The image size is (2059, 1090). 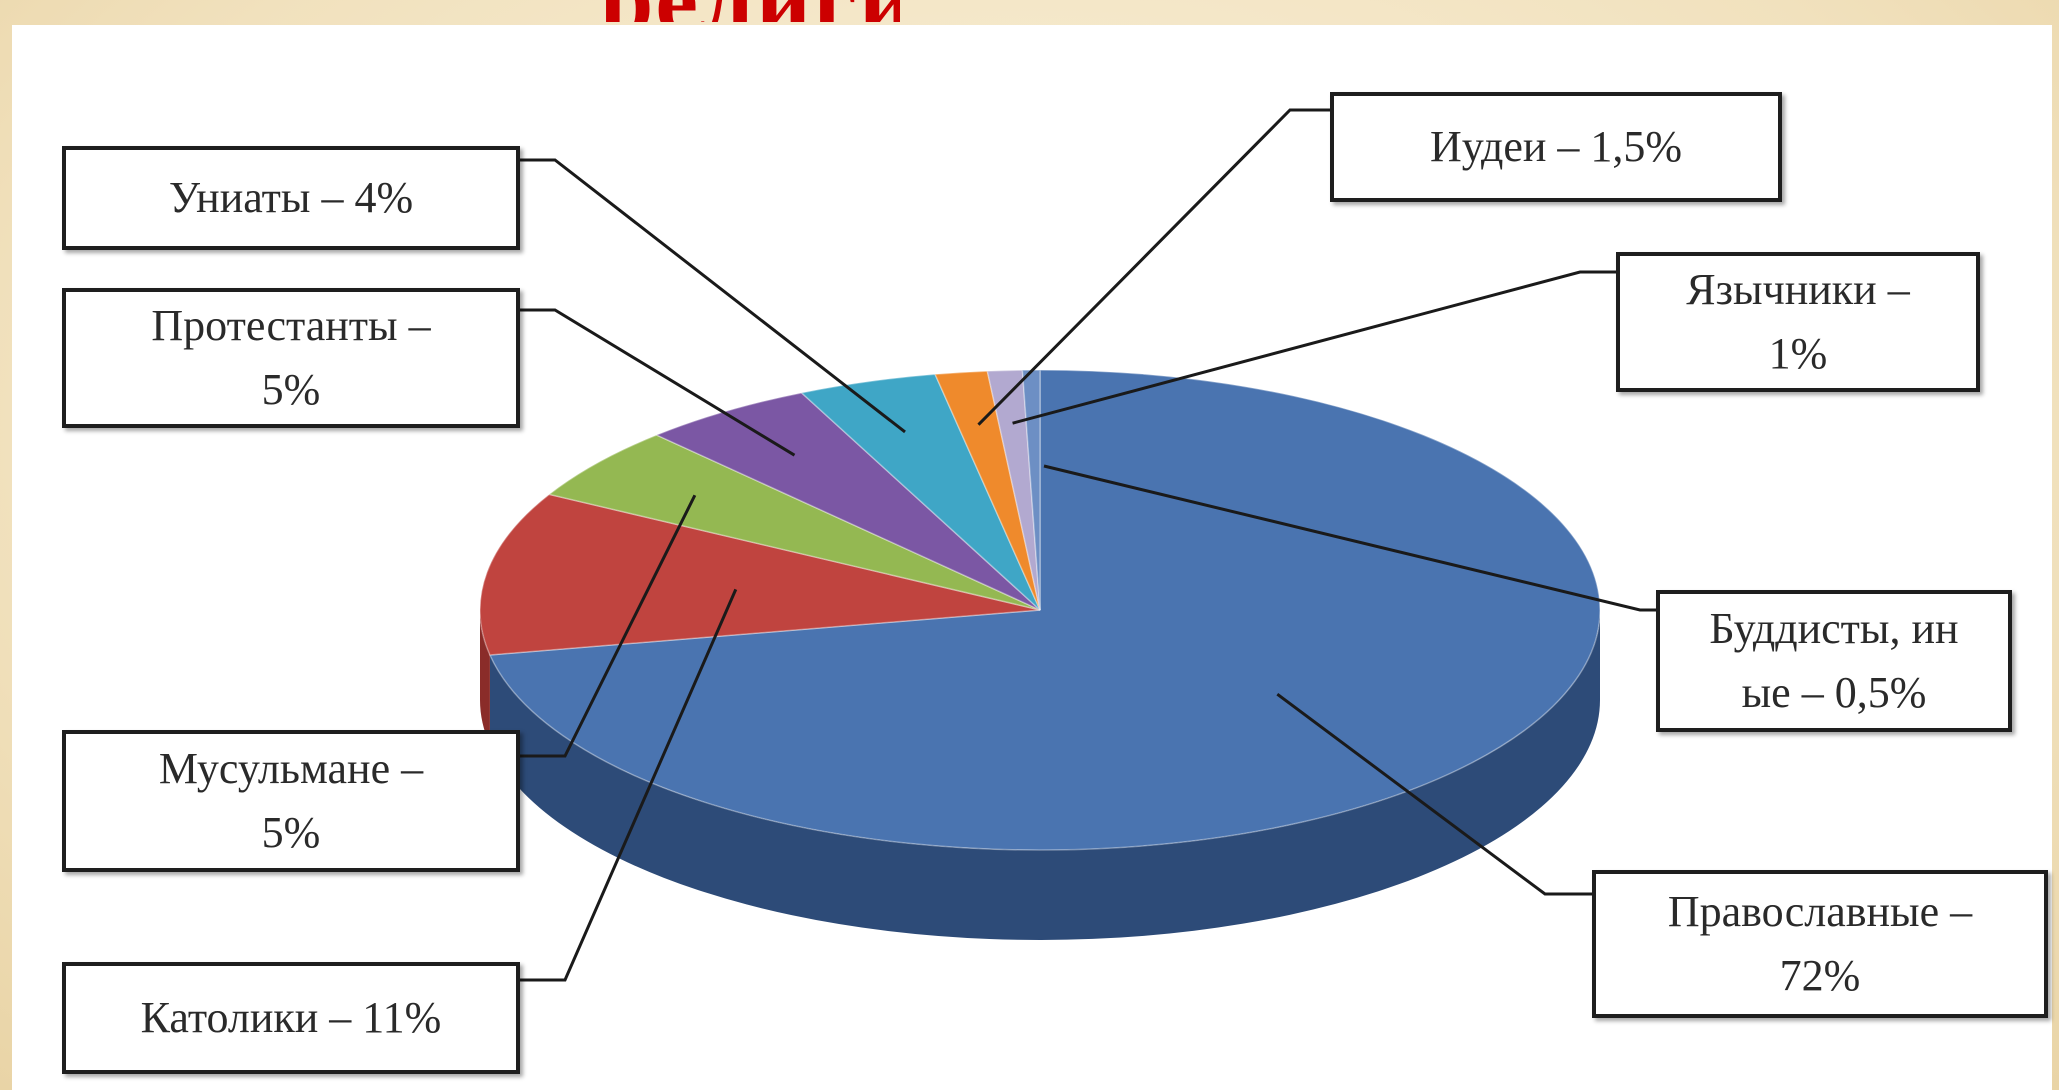 I want to click on callout-buddhist: Буддисты, ин ые – 0,5%, so click(x=1834, y=661).